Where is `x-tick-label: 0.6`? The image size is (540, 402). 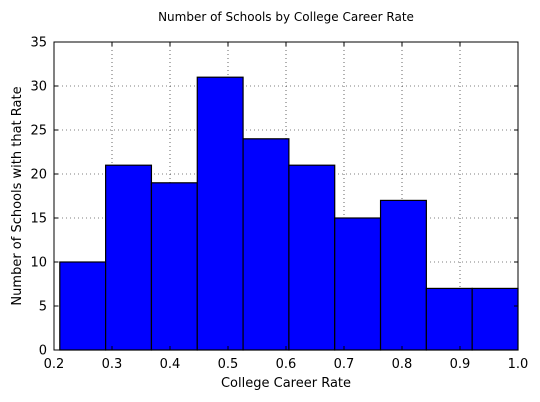 x-tick-label: 0.6 is located at coordinates (286, 364).